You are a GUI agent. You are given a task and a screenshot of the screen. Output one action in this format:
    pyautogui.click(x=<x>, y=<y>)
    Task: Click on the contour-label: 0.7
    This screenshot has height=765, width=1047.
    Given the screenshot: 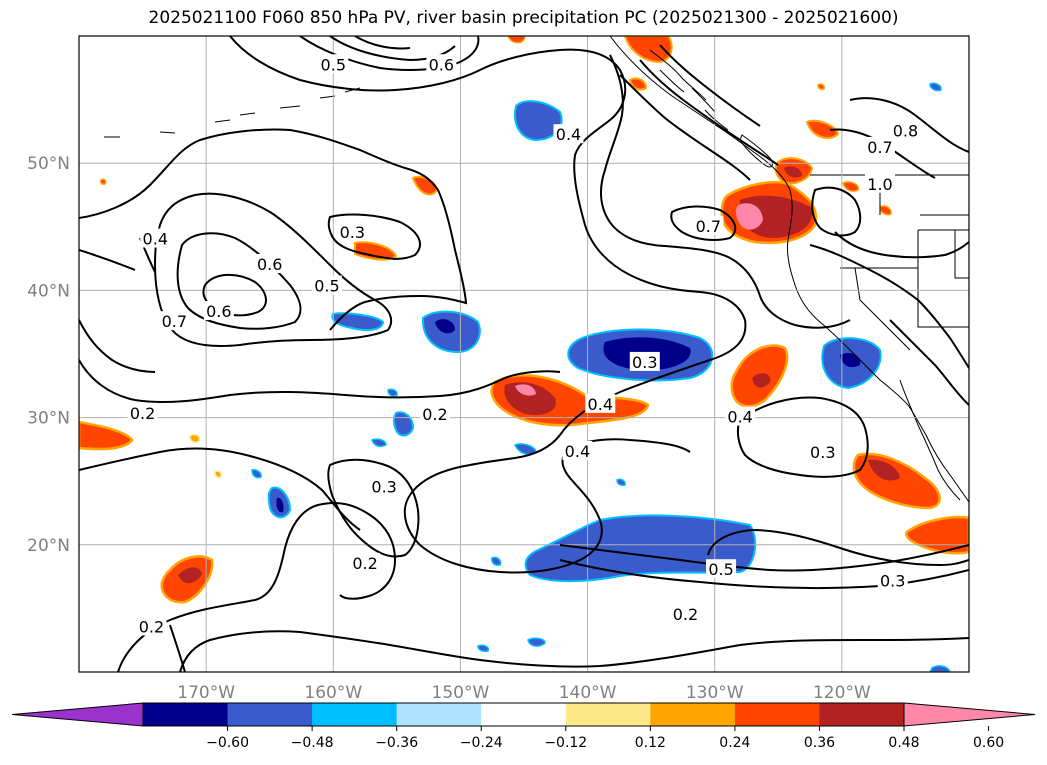 What is the action you would take?
    pyautogui.click(x=174, y=321)
    